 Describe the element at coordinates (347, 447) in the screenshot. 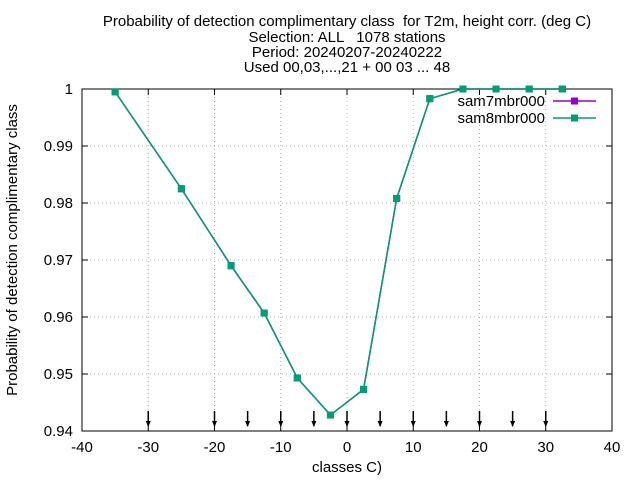

I see `x-tick-label: 0` at that location.